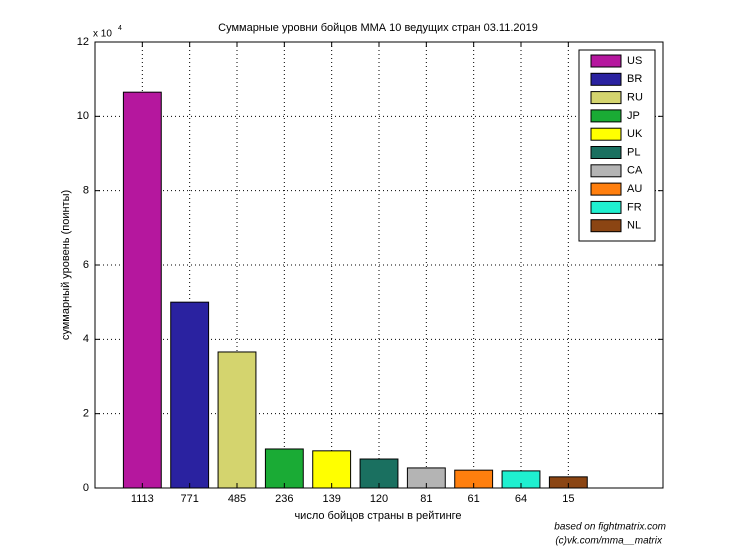 This screenshot has width=730, height=548. Describe the element at coordinates (86, 191) in the screenshot. I see `y-tick-label: 8` at that location.